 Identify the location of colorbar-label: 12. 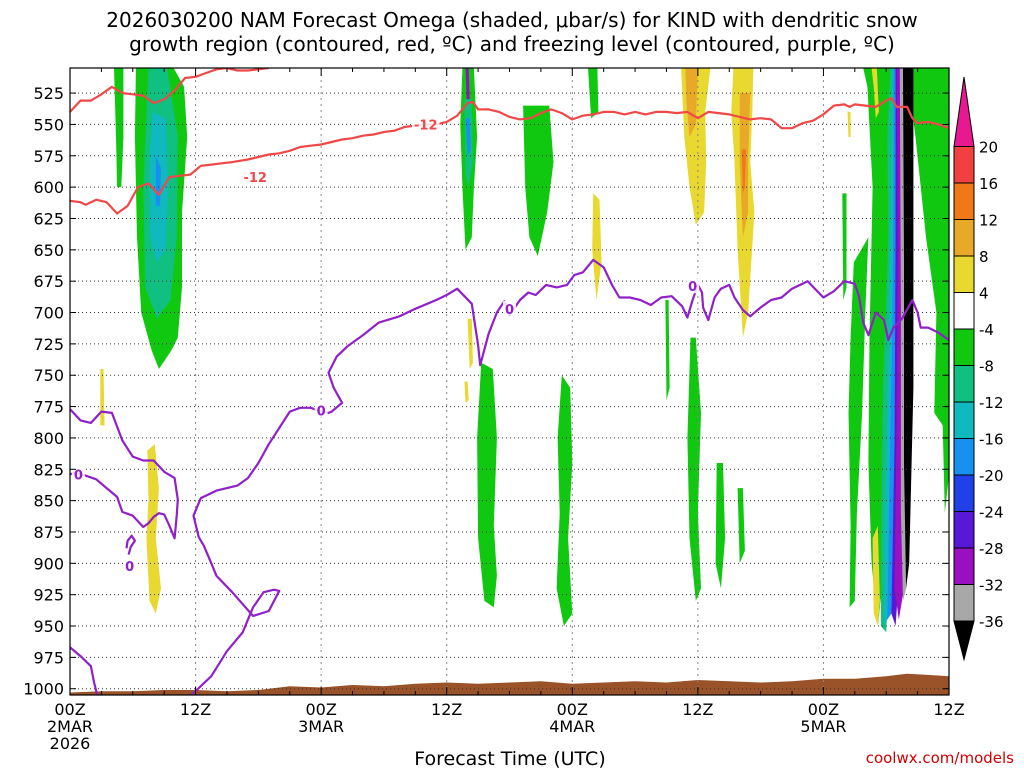
(988, 221).